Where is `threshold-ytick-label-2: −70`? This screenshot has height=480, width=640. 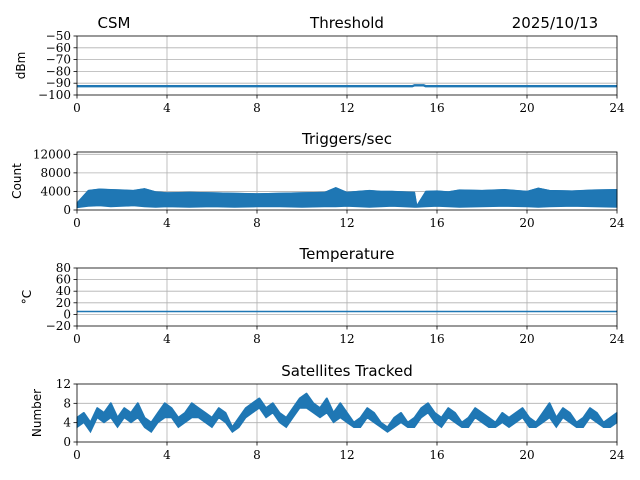 threshold-ytick-label-2: −70 is located at coordinates (58, 60).